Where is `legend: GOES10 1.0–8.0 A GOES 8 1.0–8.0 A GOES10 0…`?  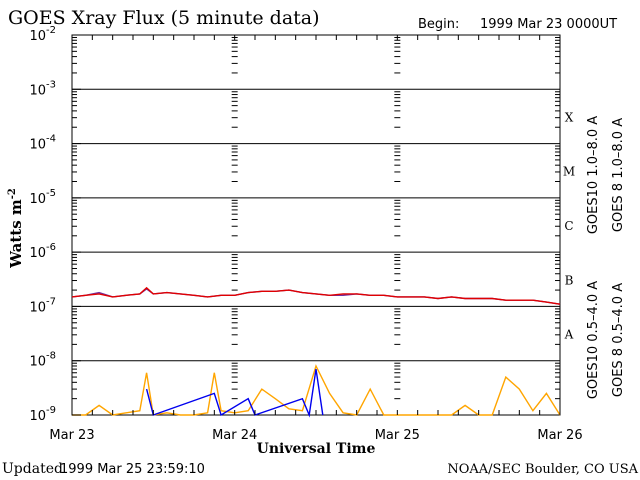
legend: GOES10 1.0–8.0 A GOES 8 1.0–8.0 A GOES10 0… is located at coordinates (606, 257).